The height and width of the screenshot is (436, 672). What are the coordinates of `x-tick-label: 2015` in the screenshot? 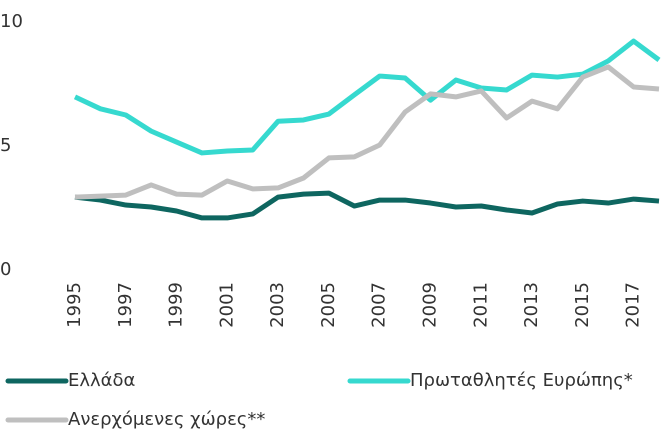 It's located at (582, 305).